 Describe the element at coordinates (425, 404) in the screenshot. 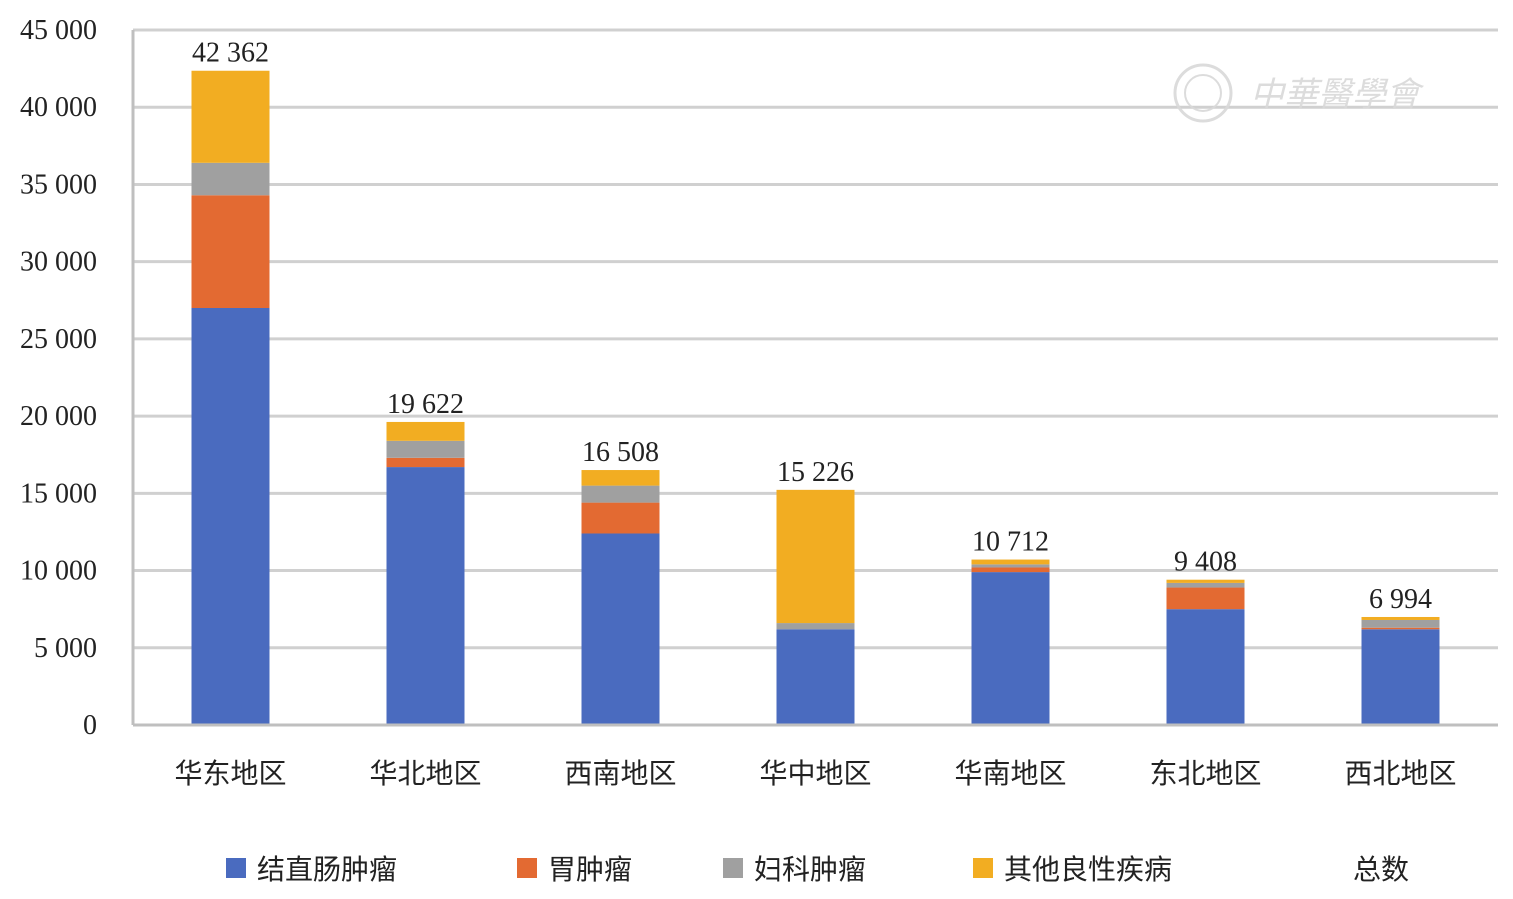

I see `total-label: 19 622` at that location.